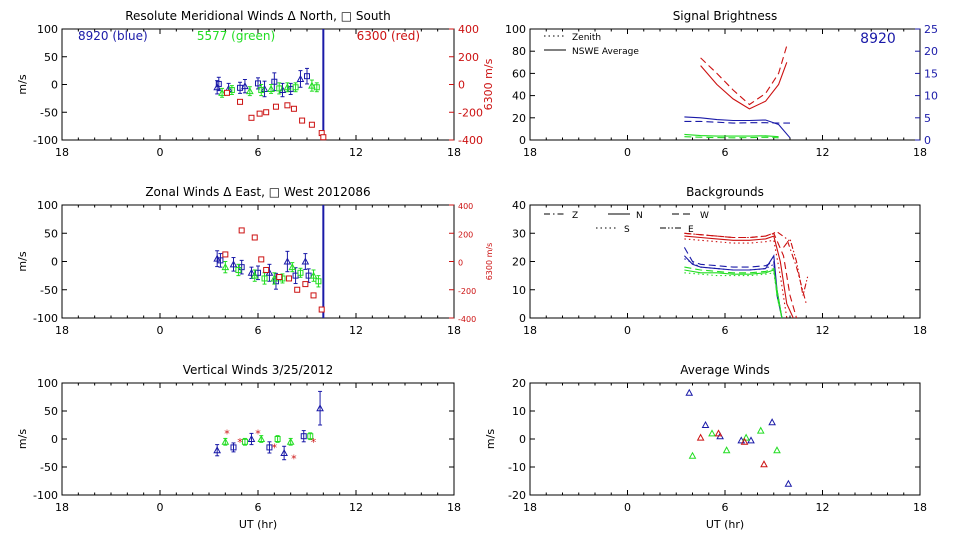 This screenshot has width=960, height=540. Describe the element at coordinates (45, 495) in the screenshot. I see `y-tick-label: -100` at that location.